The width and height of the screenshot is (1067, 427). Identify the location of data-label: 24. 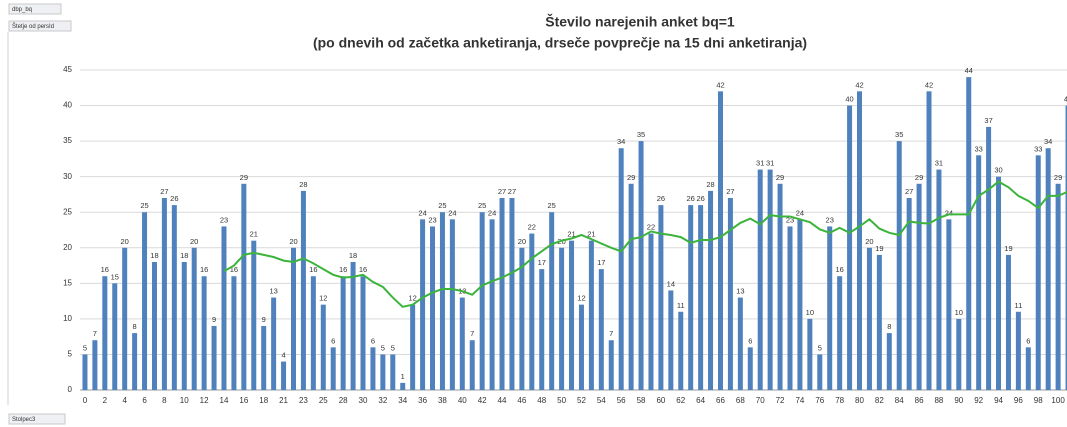
(422, 212).